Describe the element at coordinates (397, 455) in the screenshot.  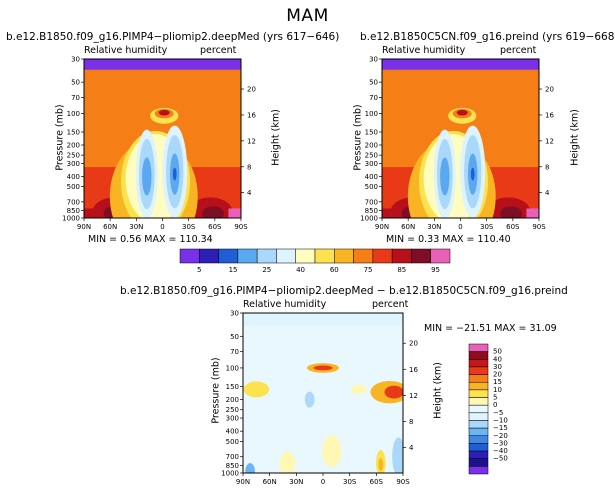
I see `field-neg-sh` at that location.